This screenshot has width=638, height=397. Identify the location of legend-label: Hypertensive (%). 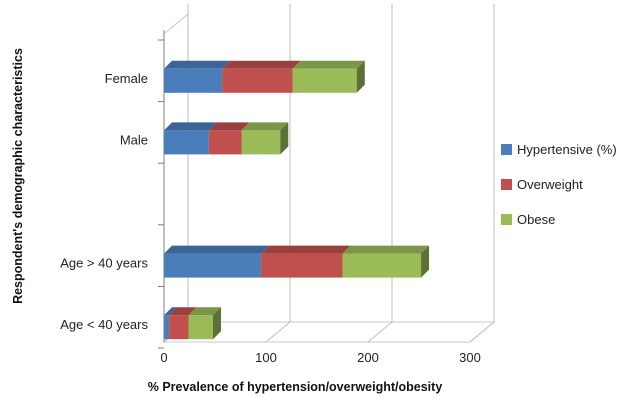
(567, 149).